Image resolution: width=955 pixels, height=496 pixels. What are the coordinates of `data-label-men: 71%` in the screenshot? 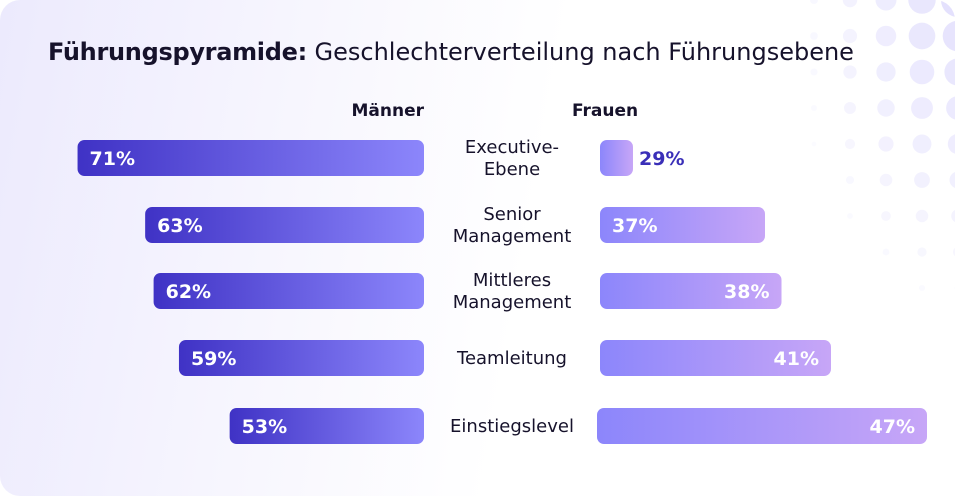 It's located at (112, 159).